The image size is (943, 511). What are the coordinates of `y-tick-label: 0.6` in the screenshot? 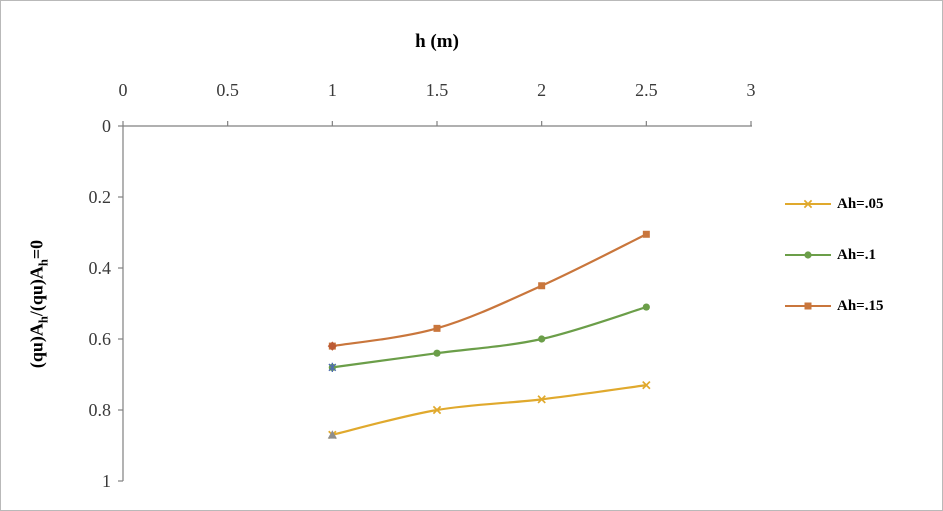 It's located at (100, 339).